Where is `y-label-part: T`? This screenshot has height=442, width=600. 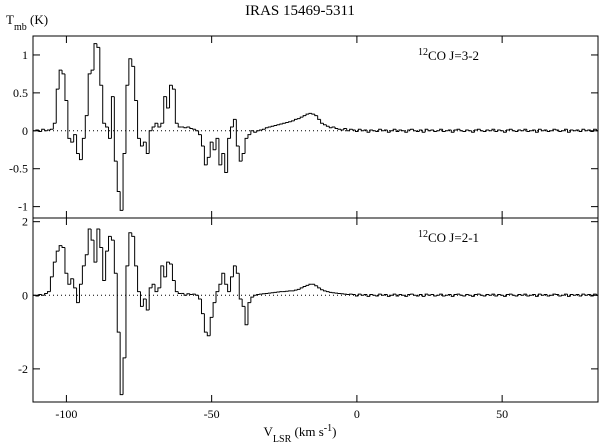 y-label-part: T is located at coordinates (10, 19).